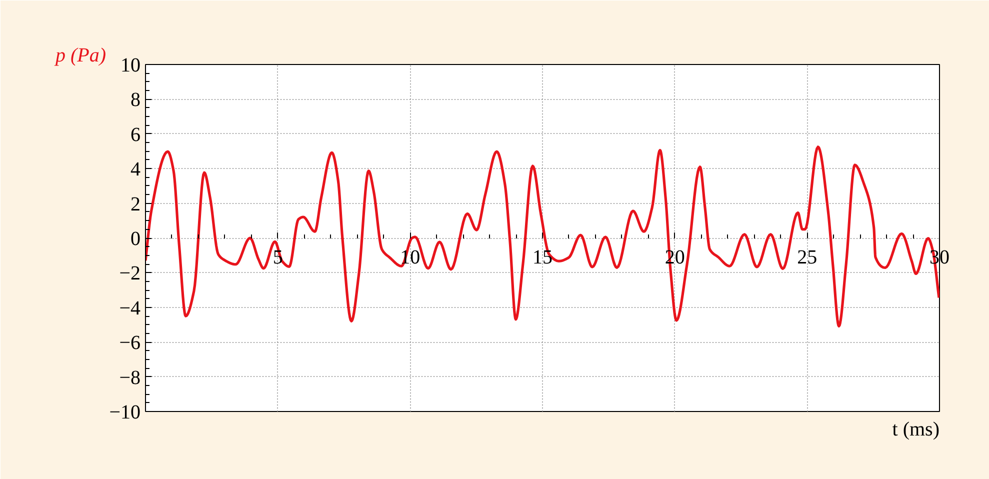 The width and height of the screenshot is (989, 479). What do you see at coordinates (129, 308) in the screenshot?
I see `y-tick-label: −4` at bounding box center [129, 308].